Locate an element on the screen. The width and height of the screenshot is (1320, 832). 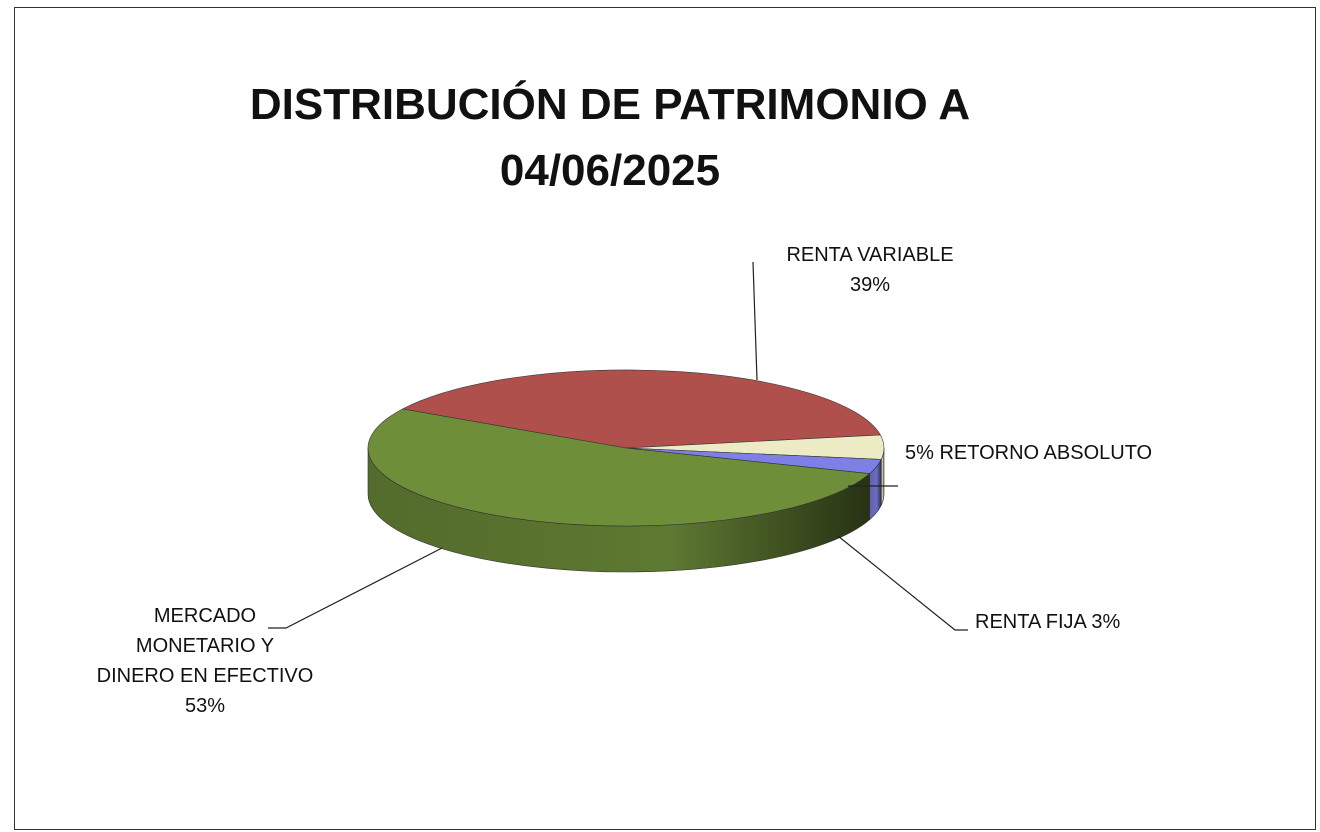
label-value: 5% is located at coordinates (919, 453).